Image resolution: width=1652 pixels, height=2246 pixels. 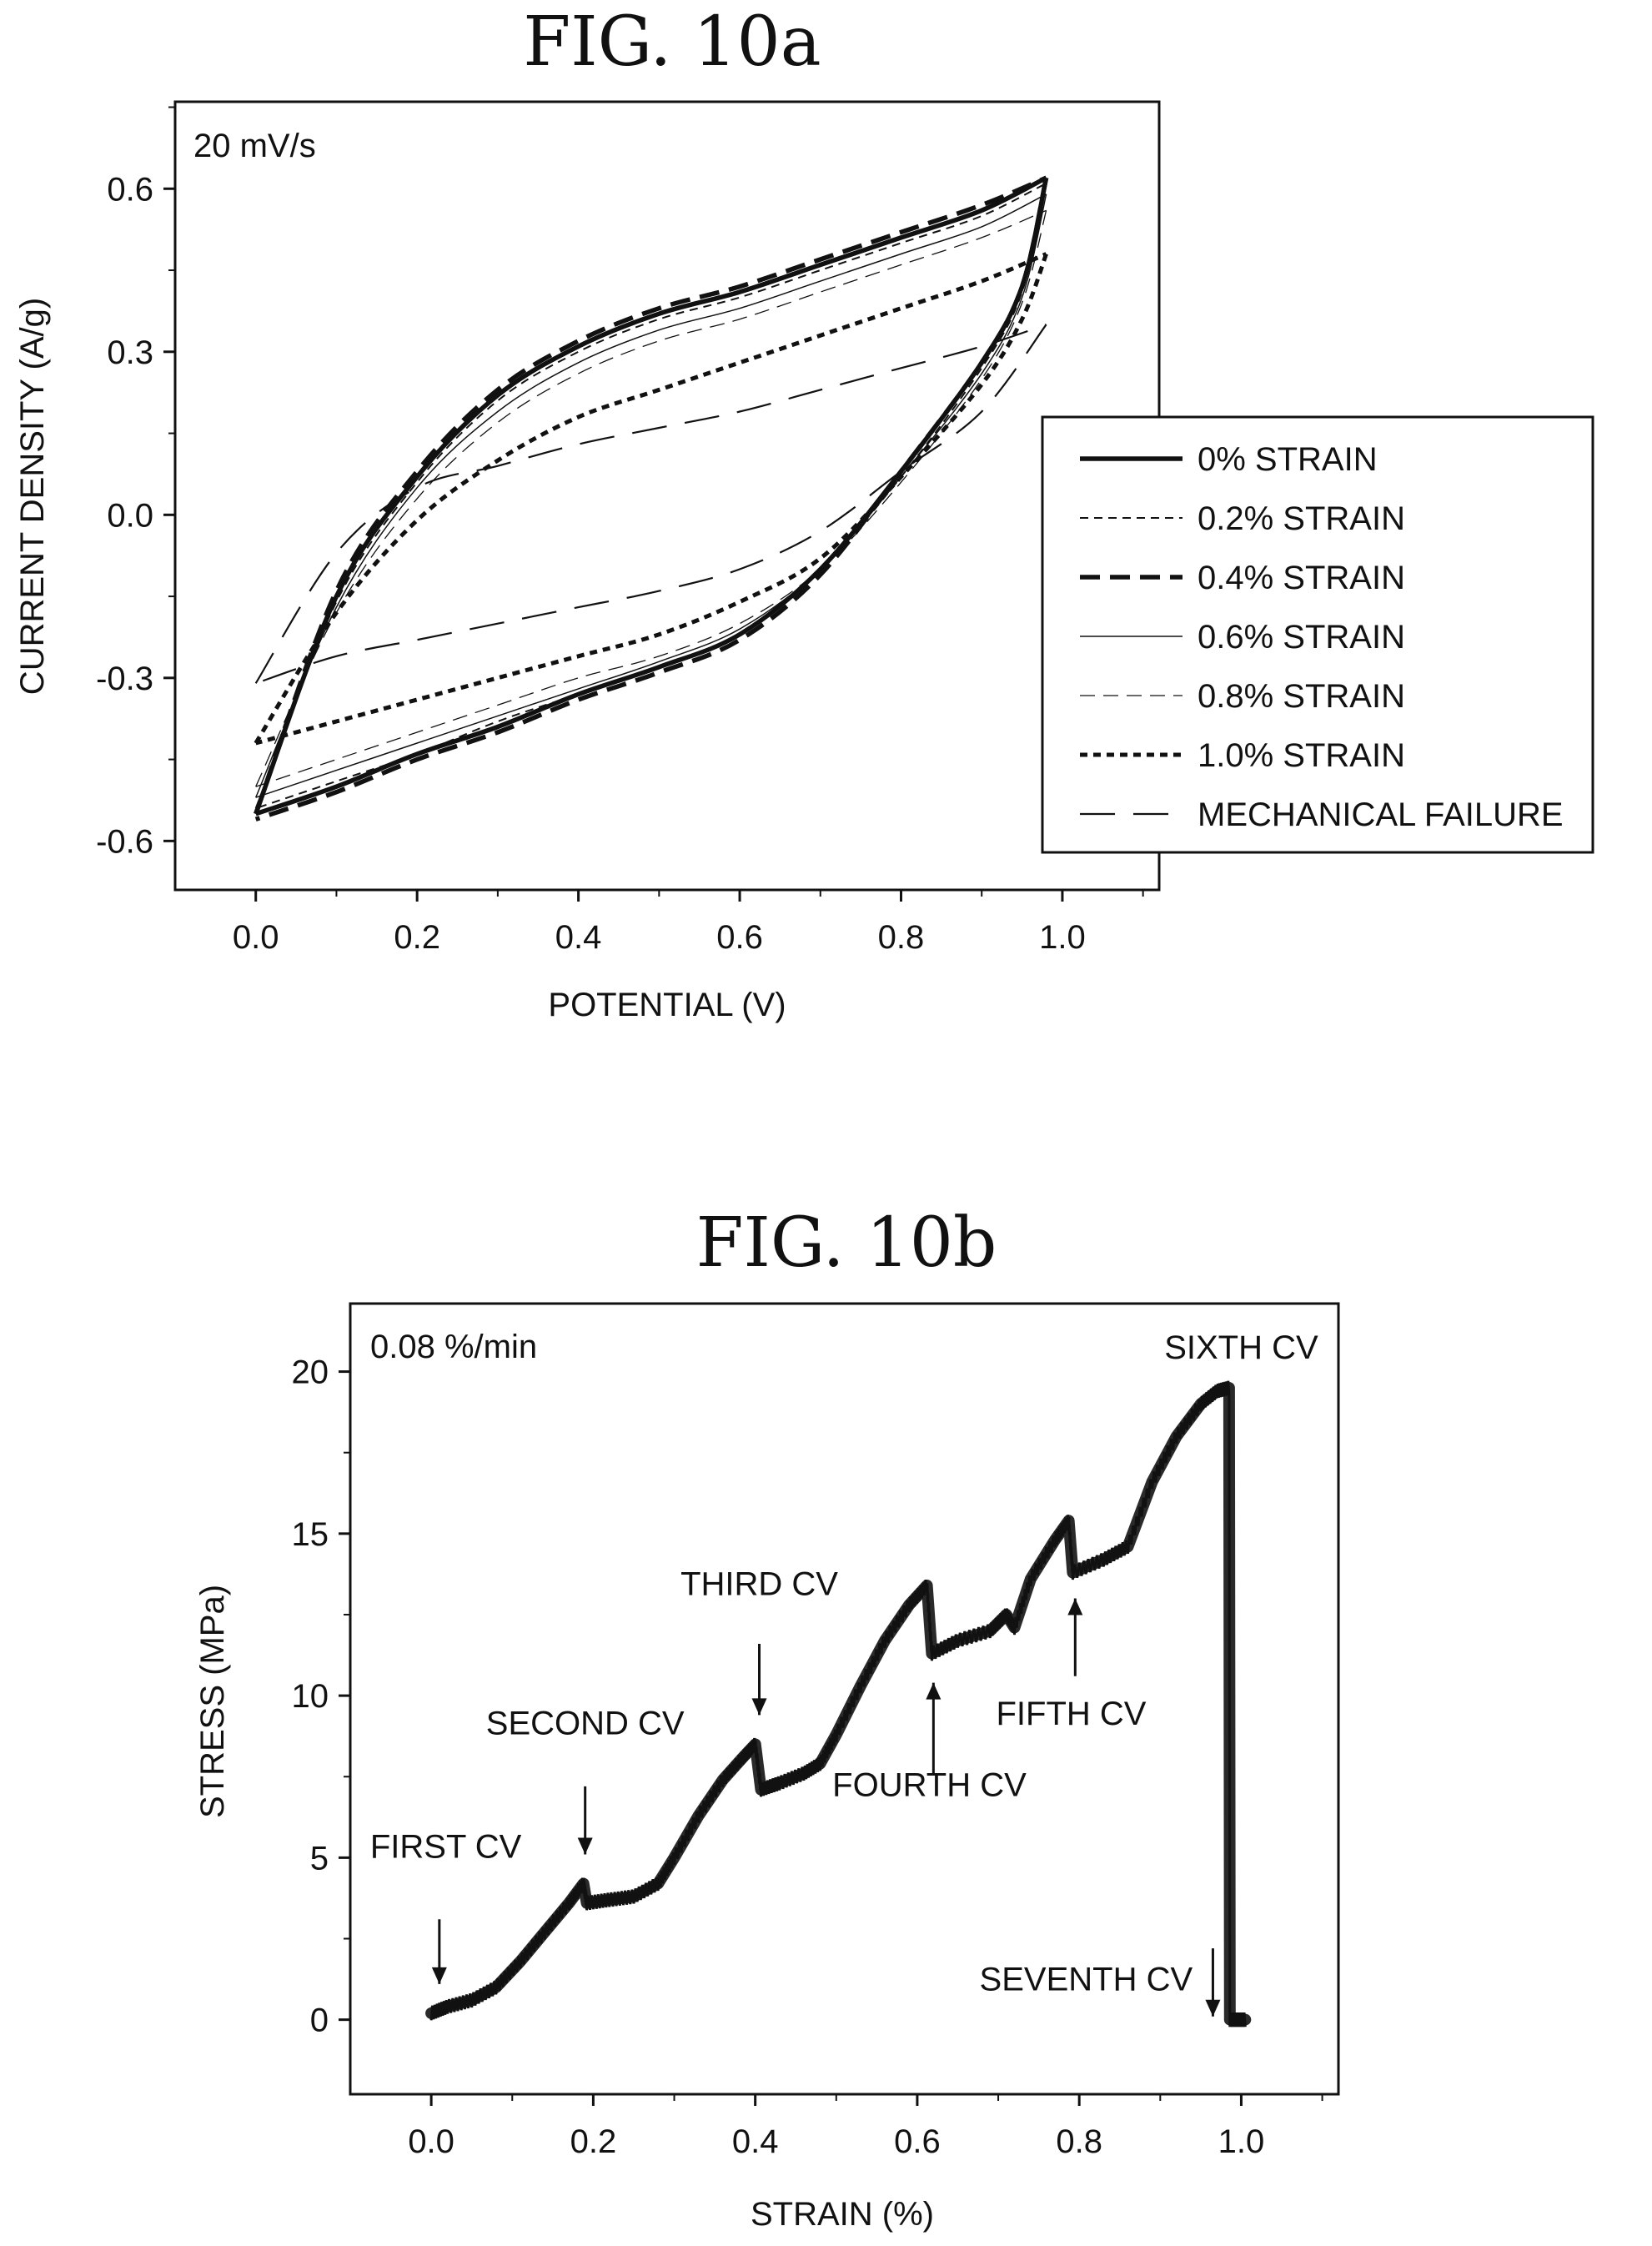 What do you see at coordinates (130, 352) in the screenshot?
I see `y-tick-label: 0.3` at bounding box center [130, 352].